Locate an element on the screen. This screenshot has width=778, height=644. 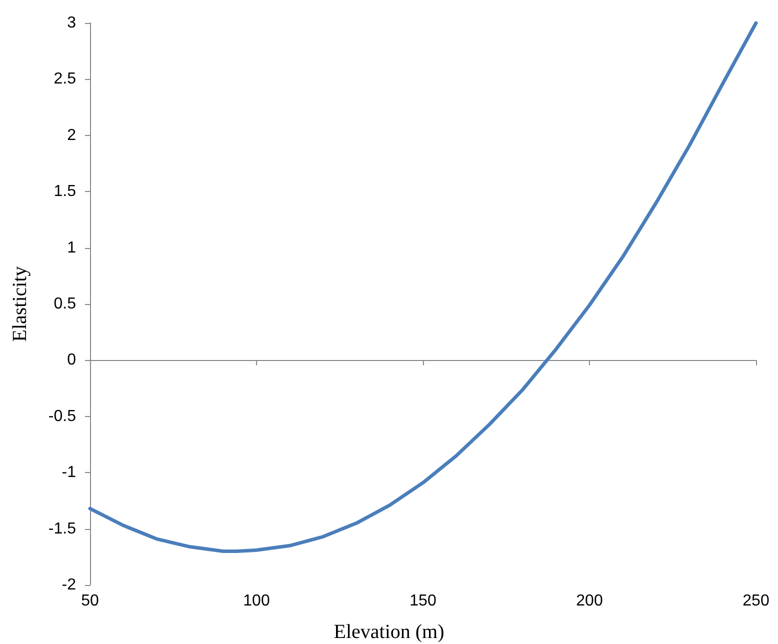
x-tick-label: 150 is located at coordinates (423, 601).